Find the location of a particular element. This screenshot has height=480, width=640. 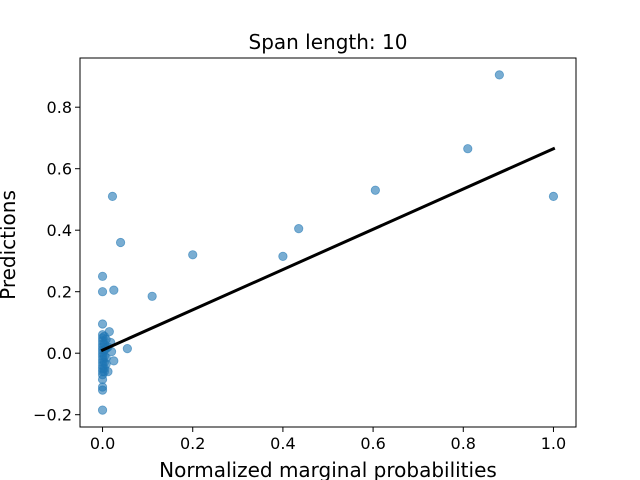

y-axis-label: Predictions is located at coordinates (10, 245).